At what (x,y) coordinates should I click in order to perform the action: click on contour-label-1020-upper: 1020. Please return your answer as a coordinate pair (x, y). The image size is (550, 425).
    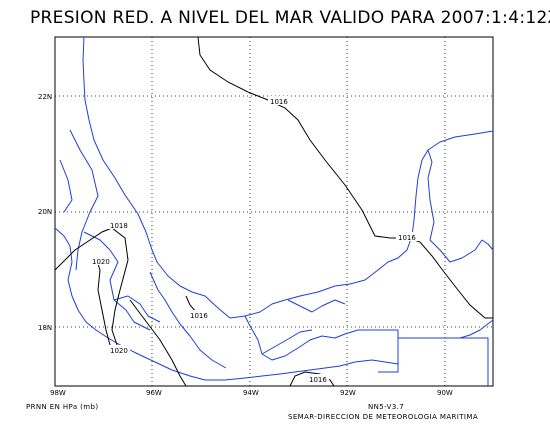
    Looking at the image, I should click on (101, 262).